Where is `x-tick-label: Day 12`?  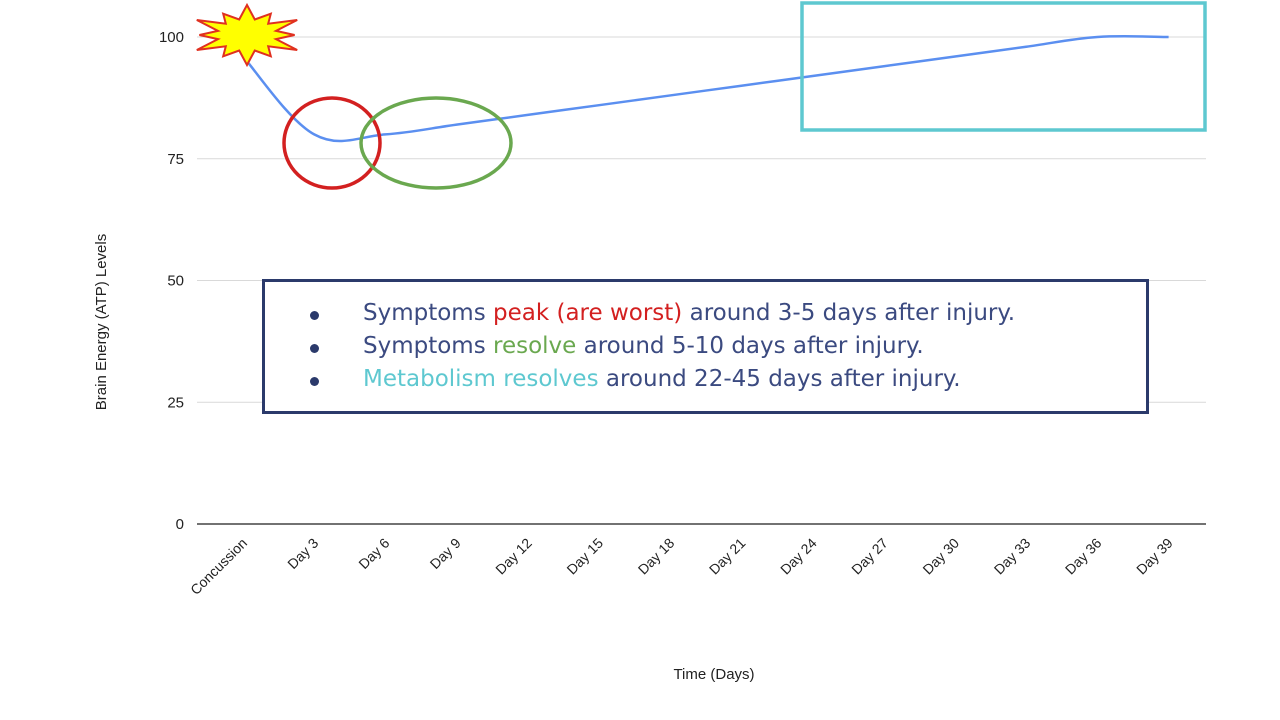 x-tick-label: Day 12 is located at coordinates (513, 556).